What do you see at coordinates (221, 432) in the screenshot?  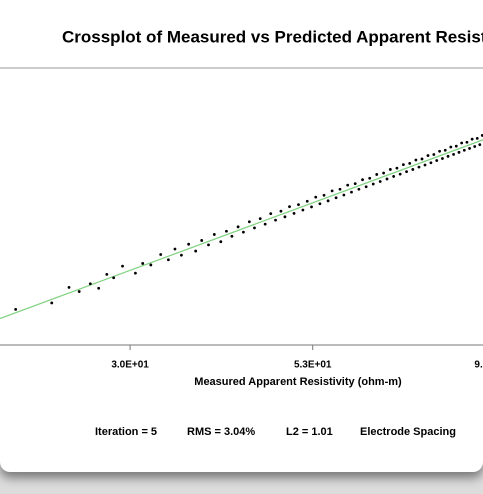 I see `stat-rms: RMS = 3.04%` at bounding box center [221, 432].